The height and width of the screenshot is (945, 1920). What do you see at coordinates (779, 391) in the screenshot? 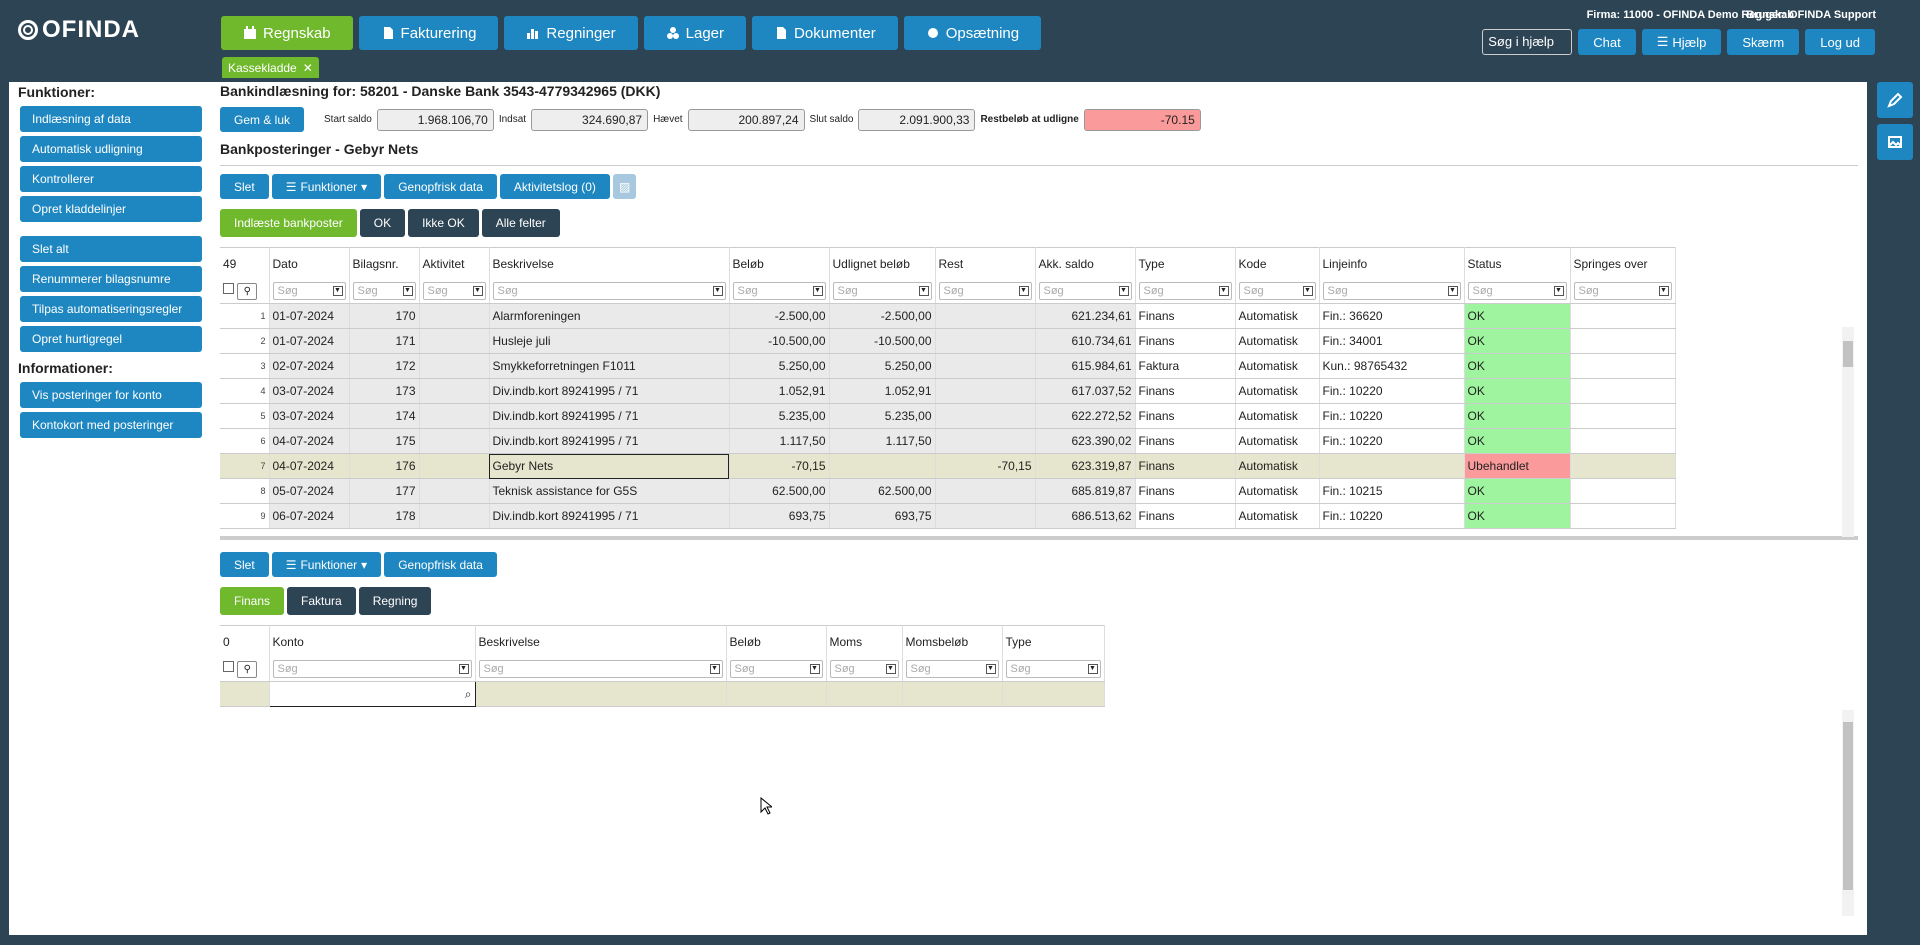
I see `cell-c5: 1.052,91` at bounding box center [779, 391].